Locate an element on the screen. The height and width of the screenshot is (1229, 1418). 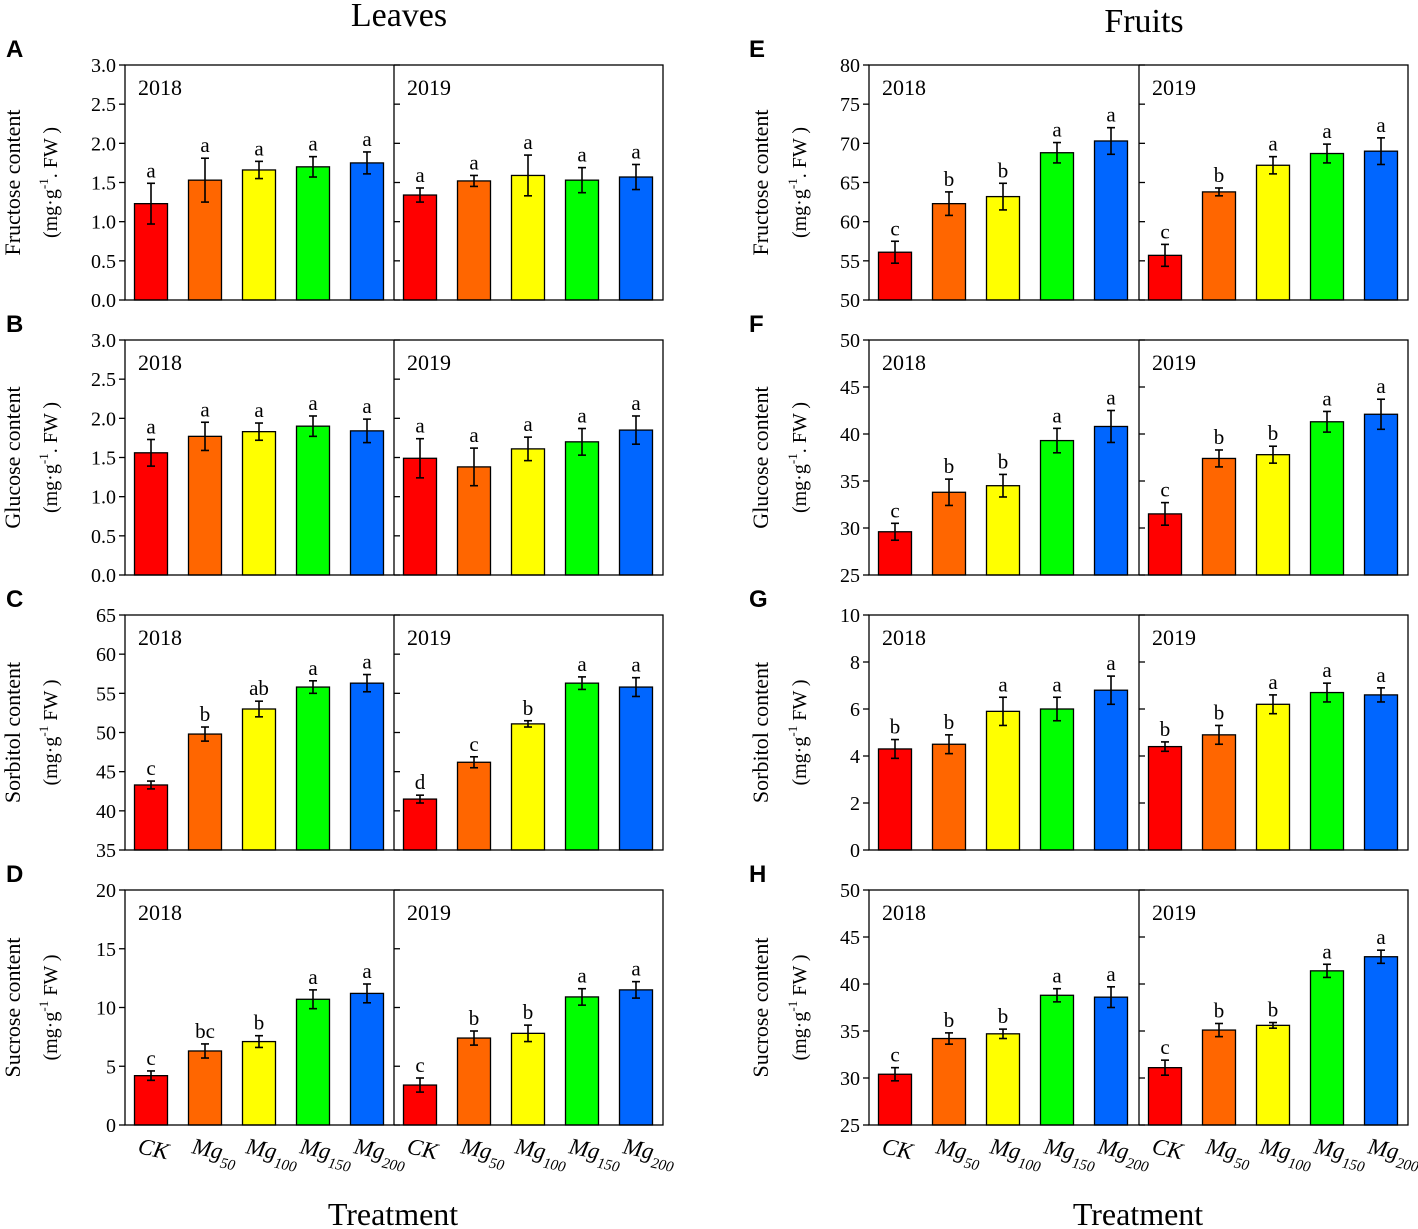
y-tick-label: 2.0 is located at coordinates (103, 144).